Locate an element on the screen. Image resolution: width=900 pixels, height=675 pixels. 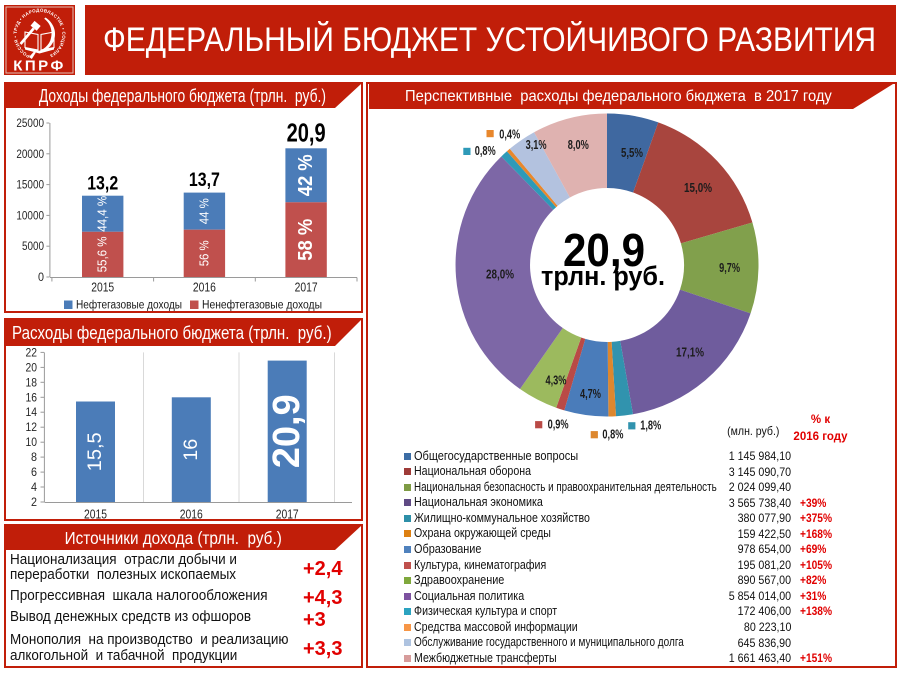
svg-text: 20 is located at coordinates (32, 368).